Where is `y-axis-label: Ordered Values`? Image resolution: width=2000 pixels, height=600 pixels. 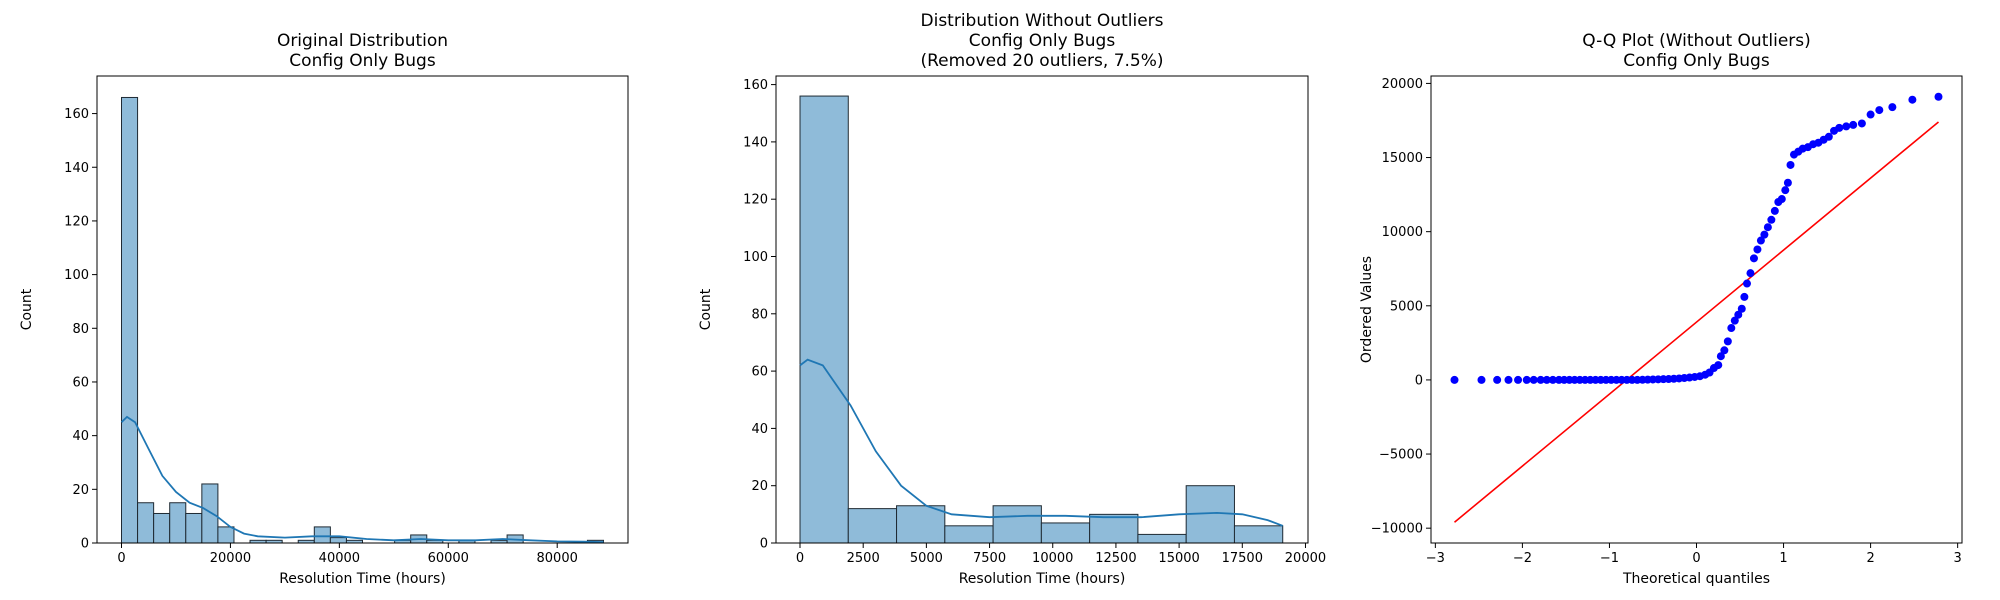 y-axis-label: Ordered Values is located at coordinates (1367, 309).